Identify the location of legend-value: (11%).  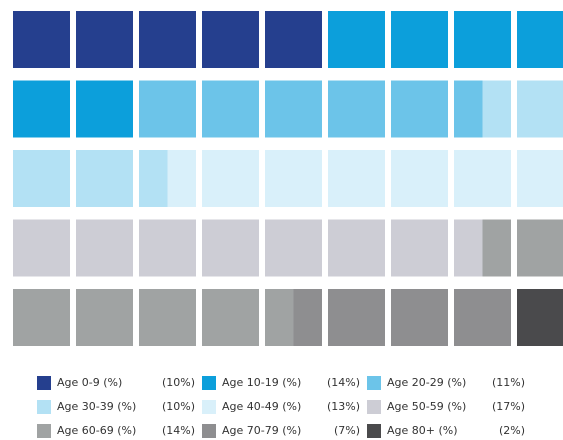
(508, 382).